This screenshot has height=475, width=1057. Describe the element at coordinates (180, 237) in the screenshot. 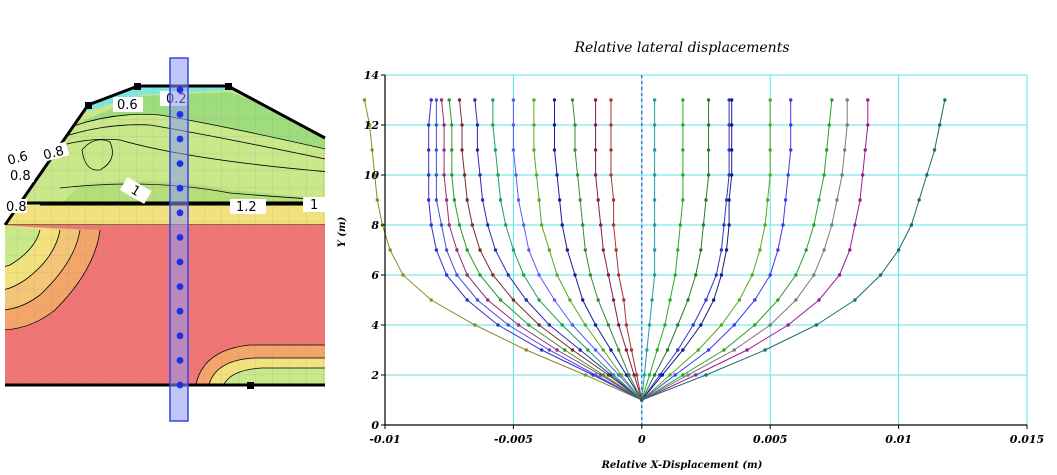

I see `strip-nodes` at that location.